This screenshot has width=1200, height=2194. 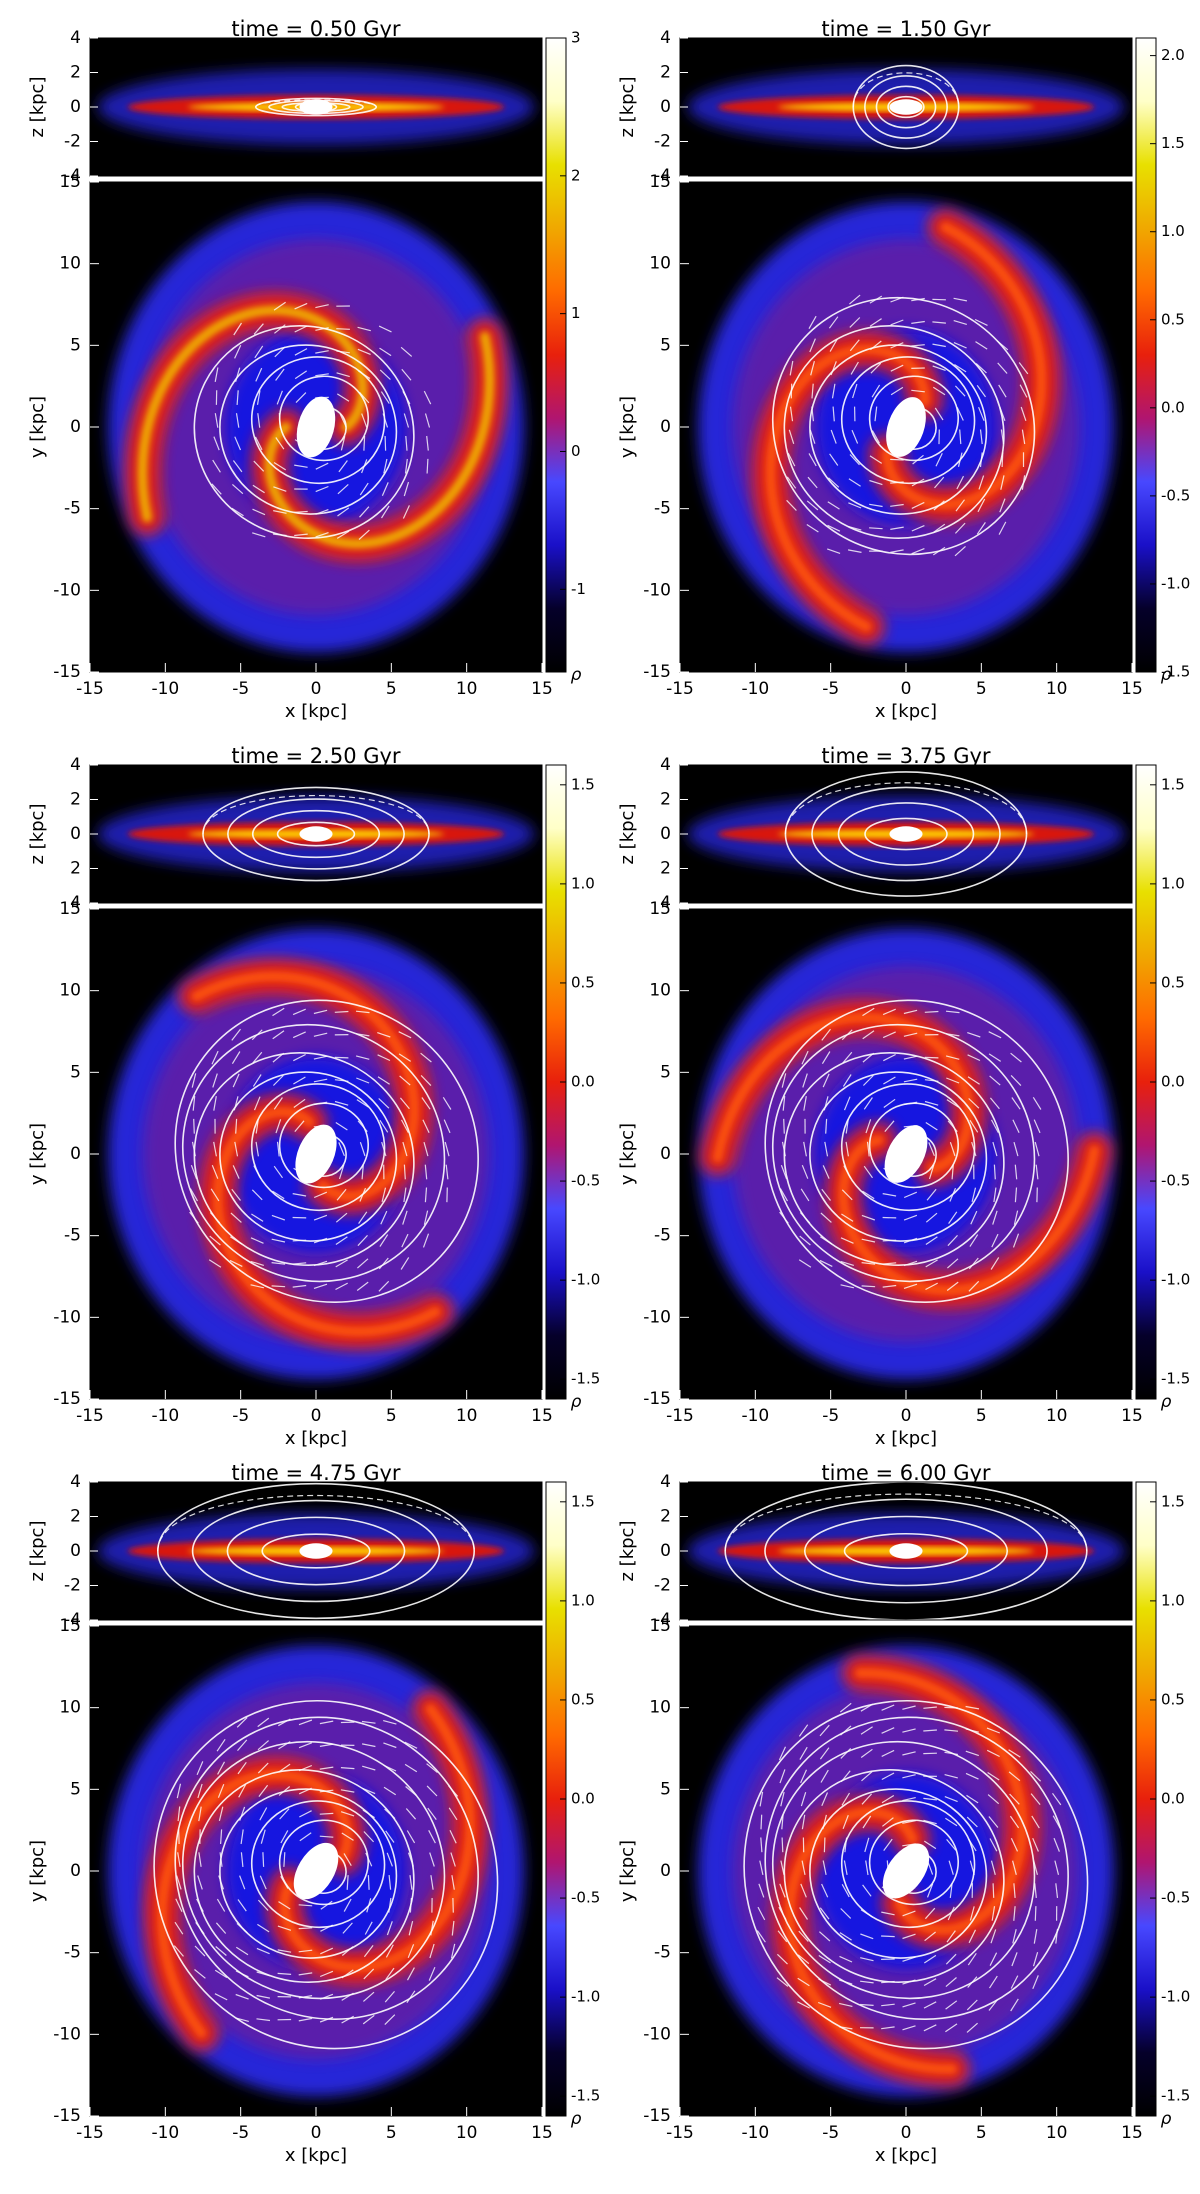 What do you see at coordinates (662, 1620) in the screenshot?
I see `edge-on-tick-label: -4` at bounding box center [662, 1620].